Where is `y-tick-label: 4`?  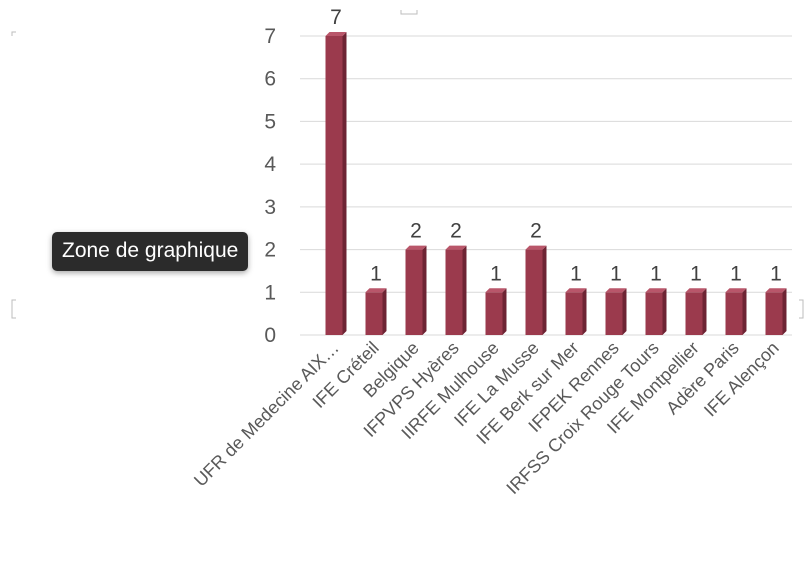 y-tick-label: 4 is located at coordinates (270, 164).